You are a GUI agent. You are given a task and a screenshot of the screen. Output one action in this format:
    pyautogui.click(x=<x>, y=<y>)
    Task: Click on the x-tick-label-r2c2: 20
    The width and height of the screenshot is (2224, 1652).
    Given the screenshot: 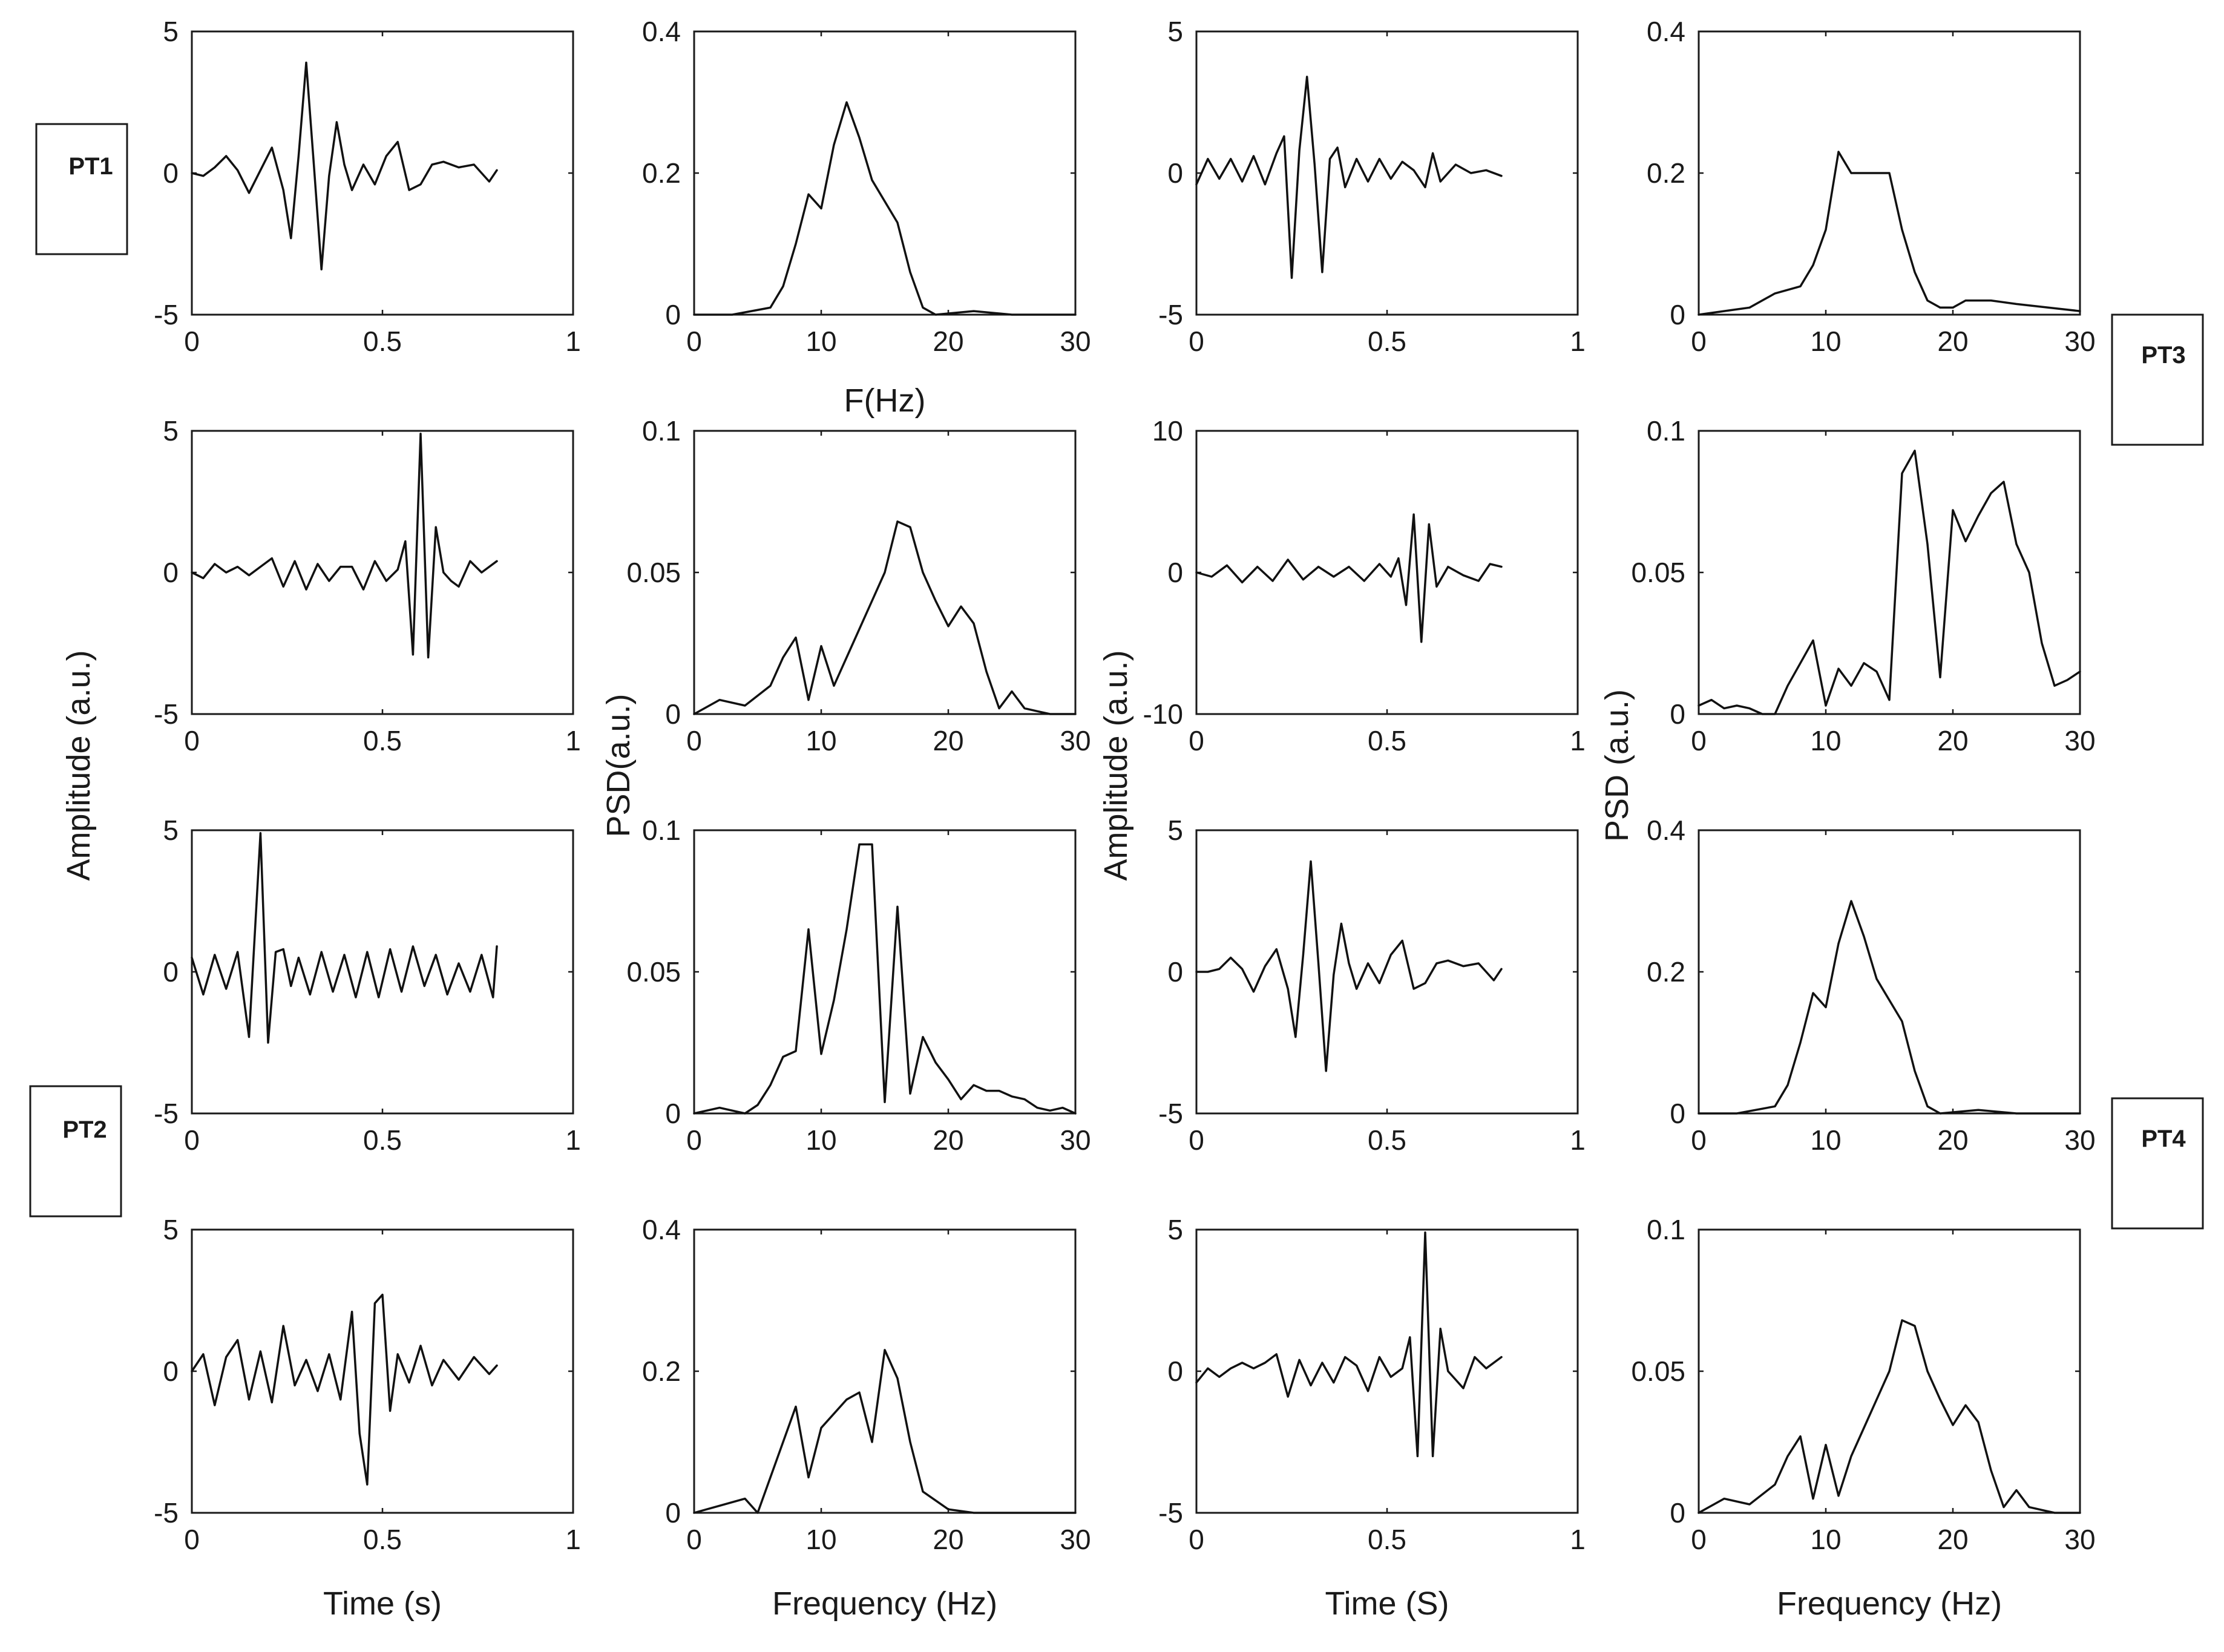 What is the action you would take?
    pyautogui.click(x=948, y=740)
    